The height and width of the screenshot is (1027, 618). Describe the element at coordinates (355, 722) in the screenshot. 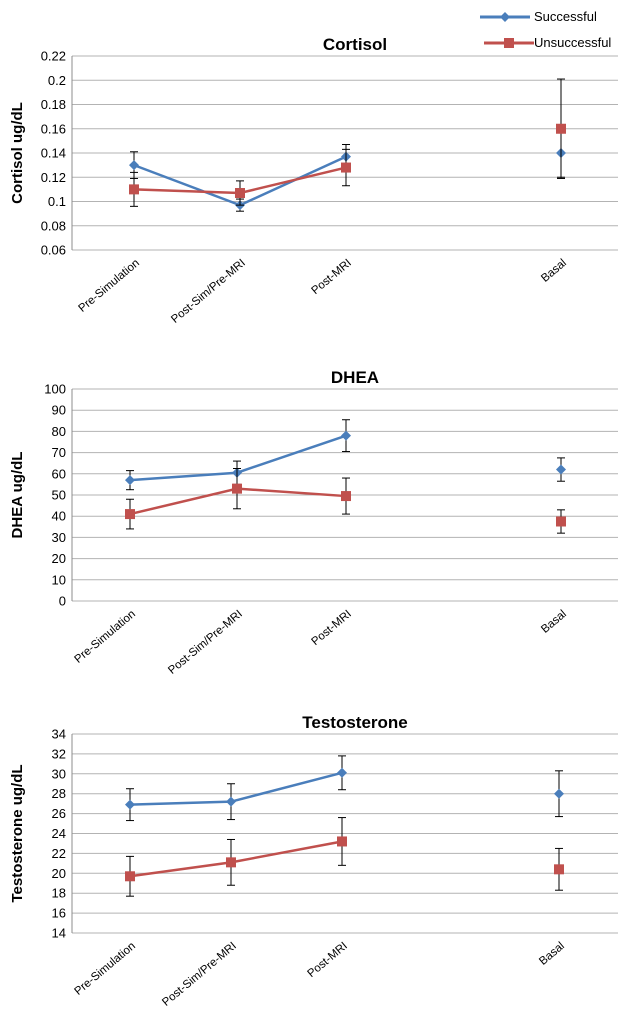

I see `testosterone-title: Testosterone` at that location.